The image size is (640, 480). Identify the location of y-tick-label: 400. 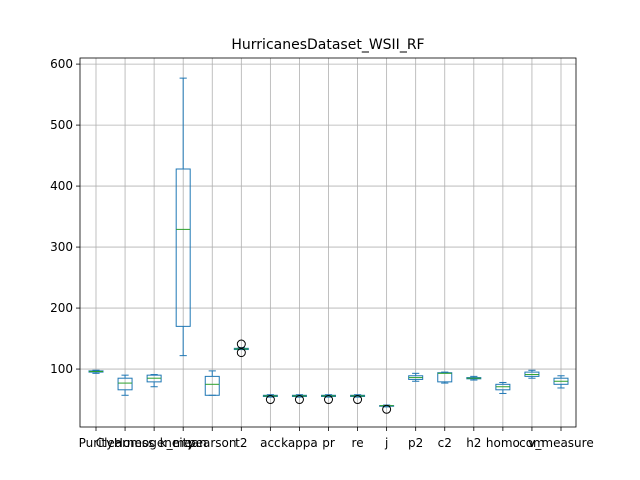
(61, 186).